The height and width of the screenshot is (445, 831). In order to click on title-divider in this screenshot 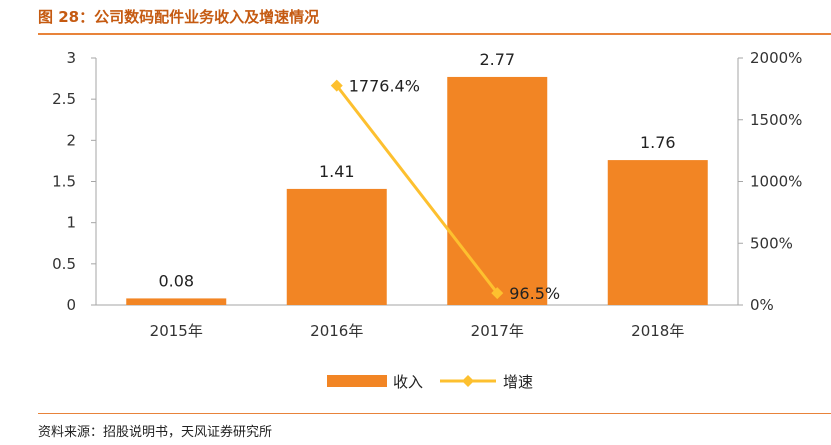, I will do `click(434, 34)`.